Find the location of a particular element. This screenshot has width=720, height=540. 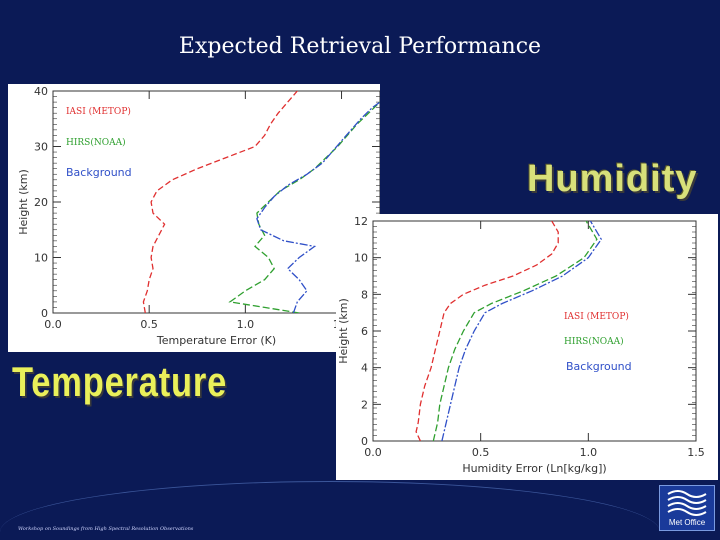

y-tick-label: 2 is located at coordinates (364, 404).